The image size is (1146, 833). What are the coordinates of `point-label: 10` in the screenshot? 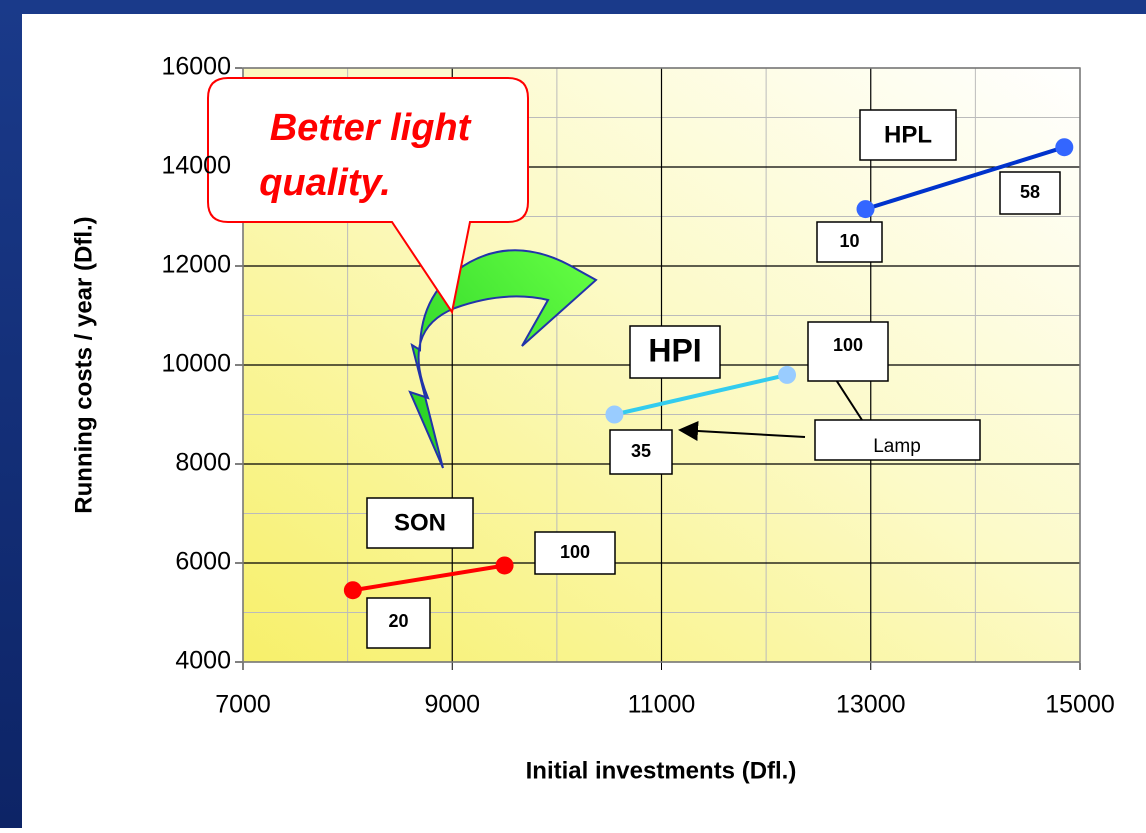 It's located at (849, 241).